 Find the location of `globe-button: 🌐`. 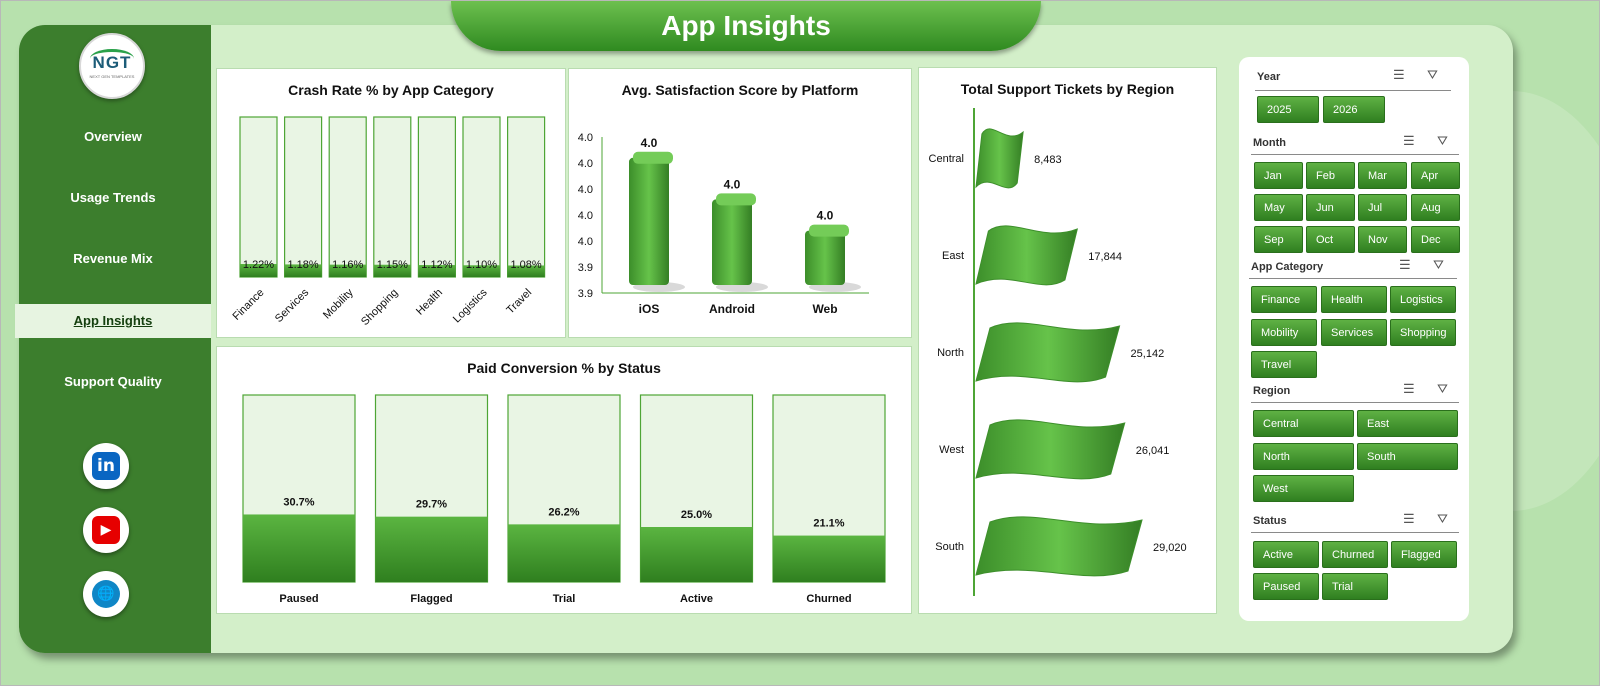

globe-button: 🌐 is located at coordinates (106, 594).